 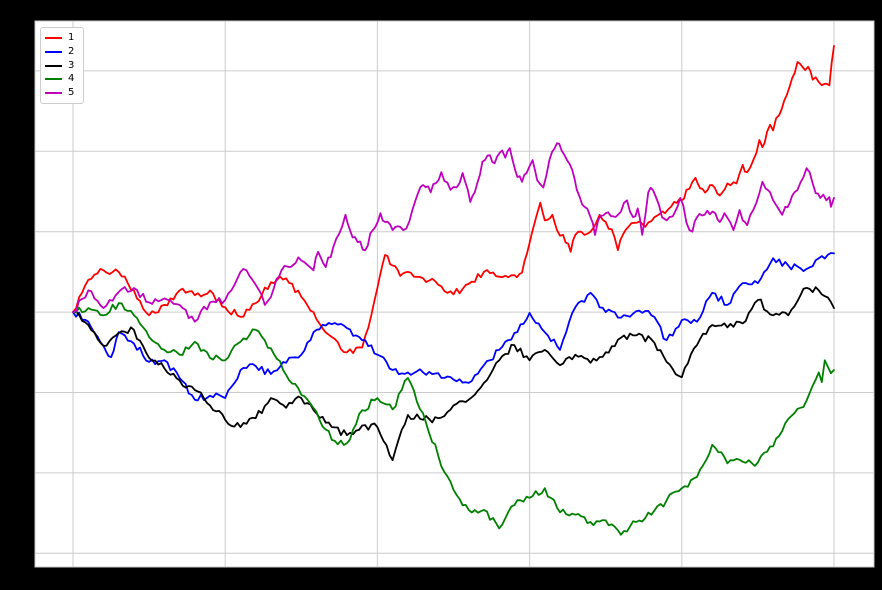 I want to click on legend-line-sample-1-icon, so click(x=53, y=38).